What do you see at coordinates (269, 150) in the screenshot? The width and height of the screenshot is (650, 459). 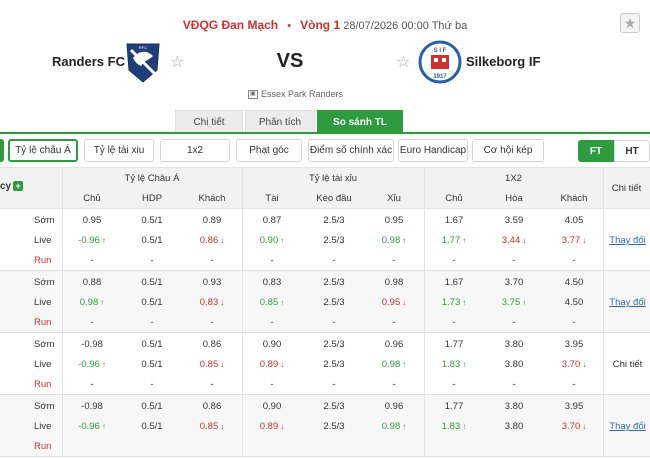 I see `filter-corners: Phạt góc` at bounding box center [269, 150].